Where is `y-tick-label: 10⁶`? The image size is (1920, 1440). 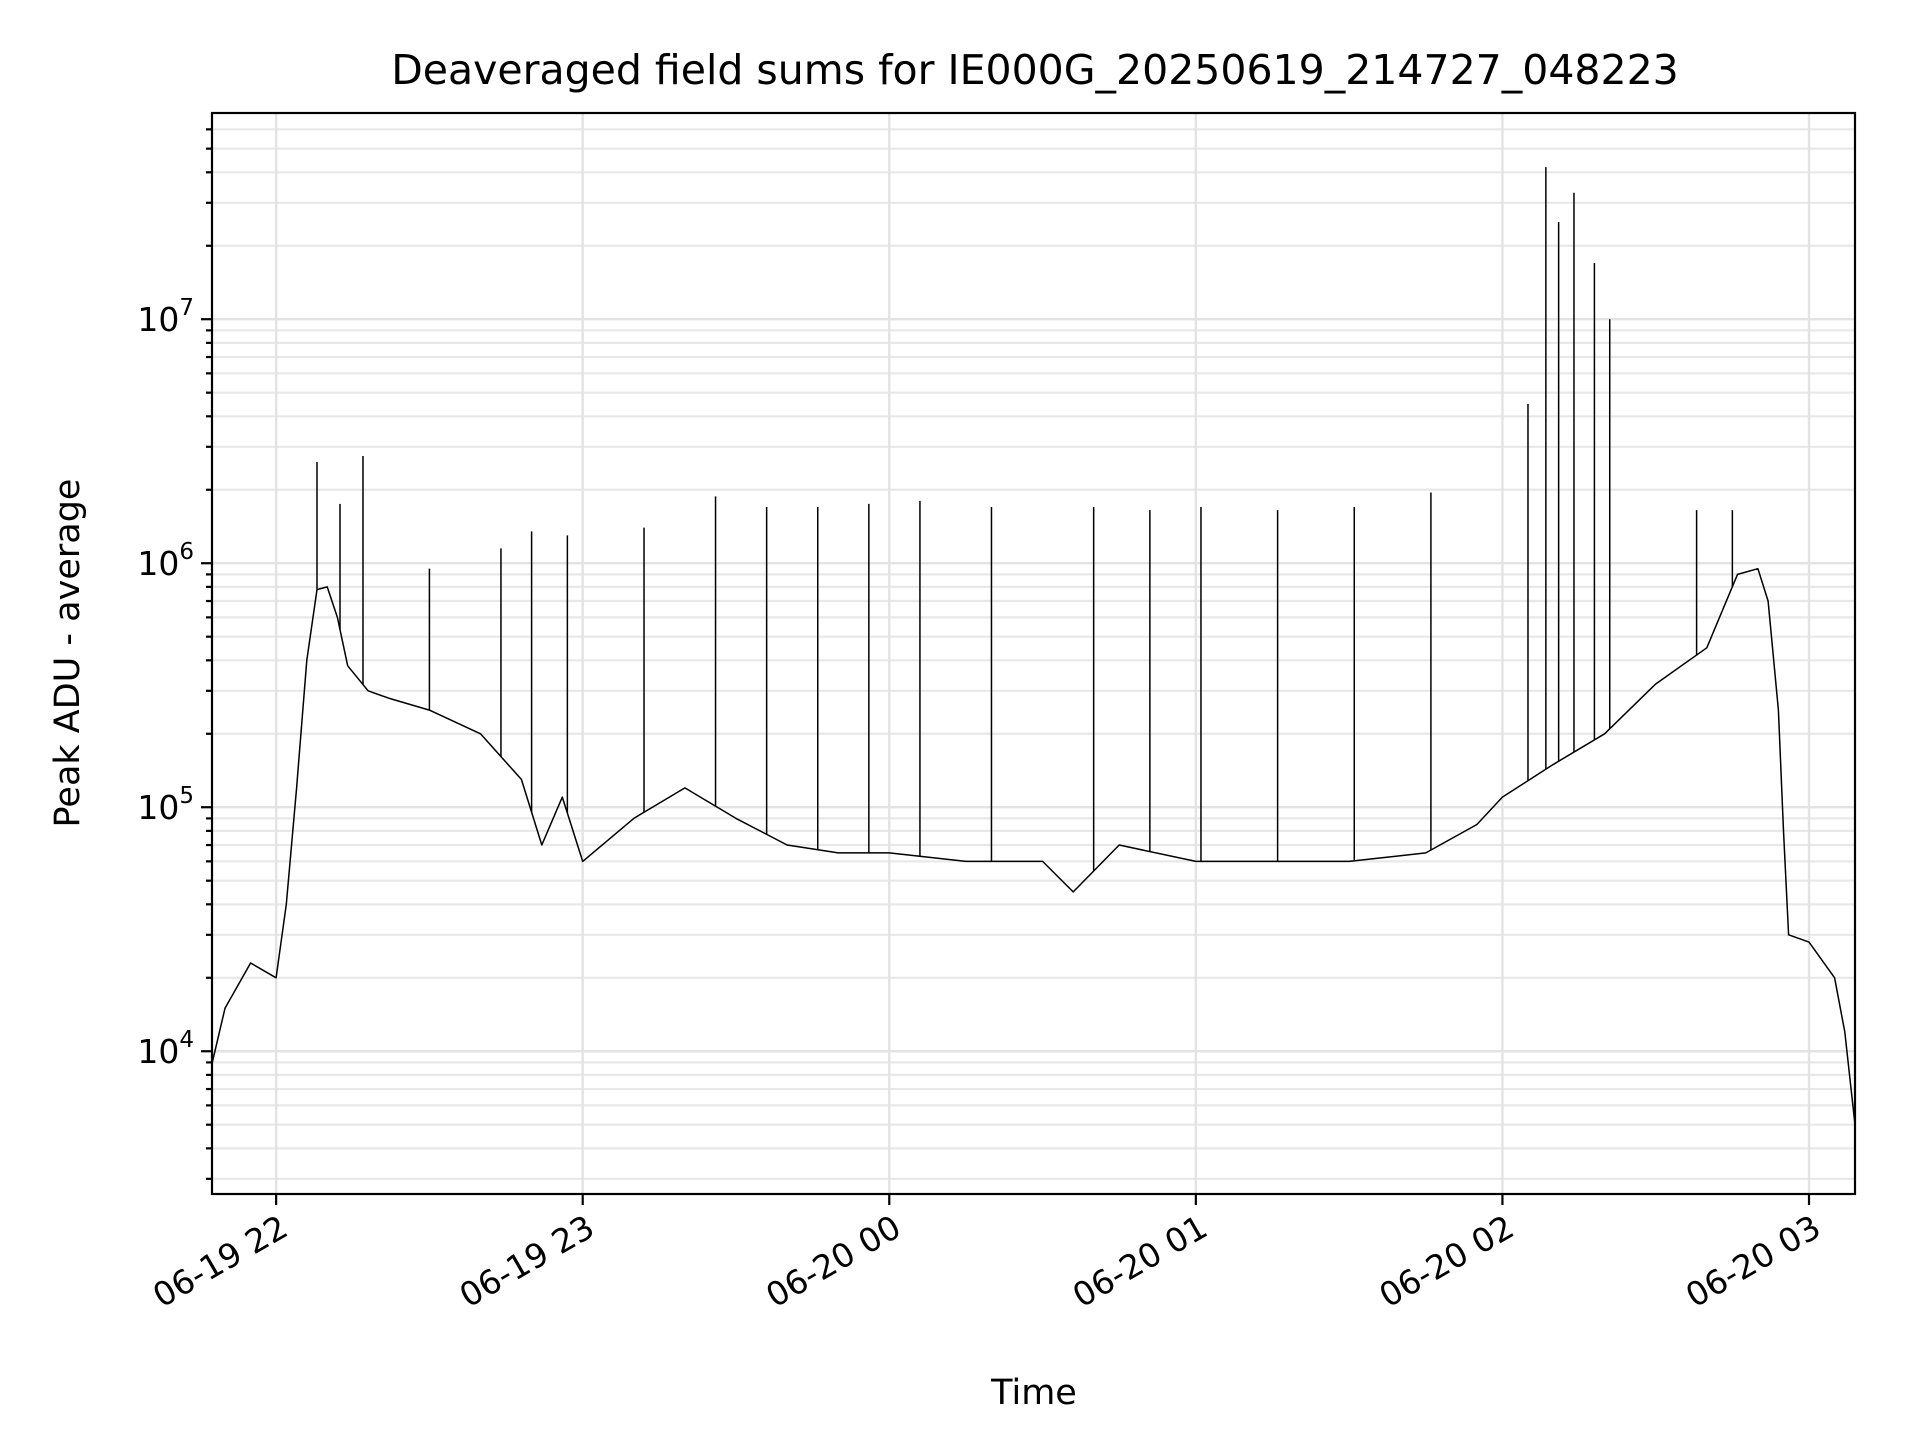
y-tick-label: 10⁶ is located at coordinates (165, 561).